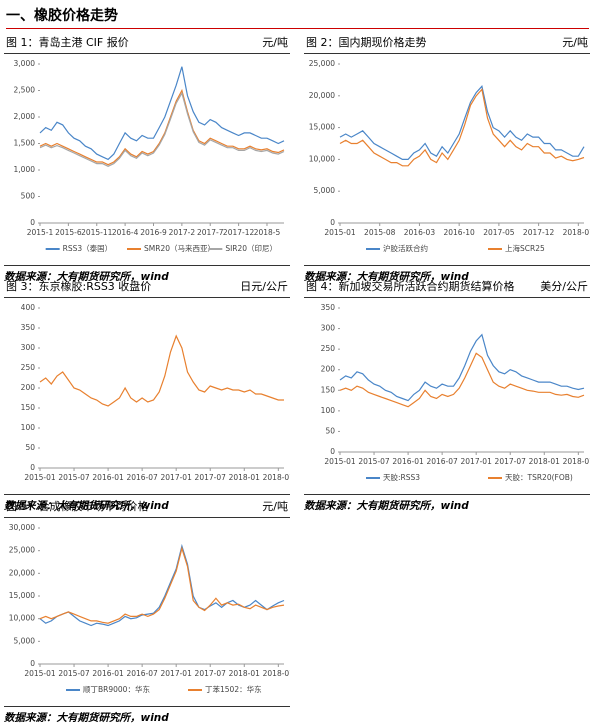 Image resolution: width=595 pixels, height=725 pixels. I want to click on y-tick-label: 1,000, so click(25, 169).